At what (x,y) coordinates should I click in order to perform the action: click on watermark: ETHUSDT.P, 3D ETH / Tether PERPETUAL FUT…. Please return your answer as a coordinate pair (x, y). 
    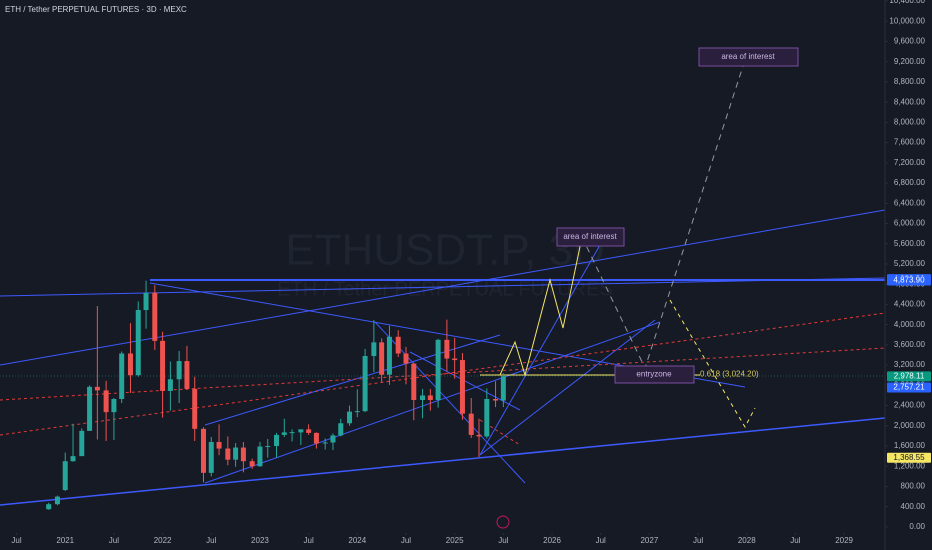
    Looking at the image, I should click on (445, 263).